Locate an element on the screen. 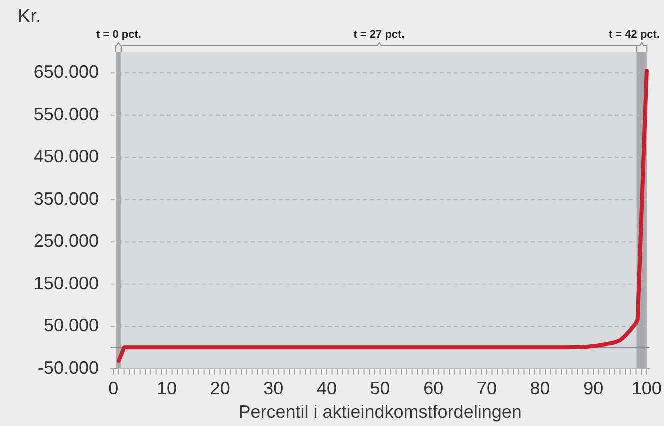 This screenshot has width=664, height=426. x-tick-label: 30 is located at coordinates (274, 388).